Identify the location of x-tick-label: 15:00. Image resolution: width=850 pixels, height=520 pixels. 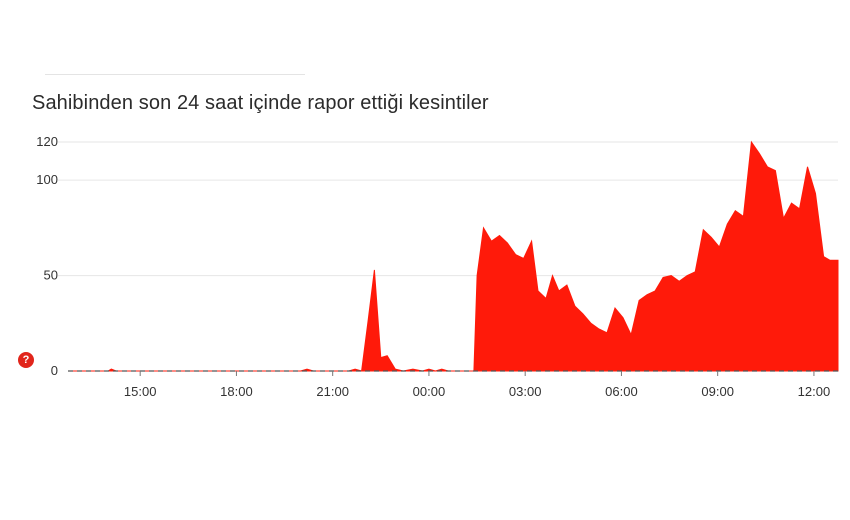
(140, 391).